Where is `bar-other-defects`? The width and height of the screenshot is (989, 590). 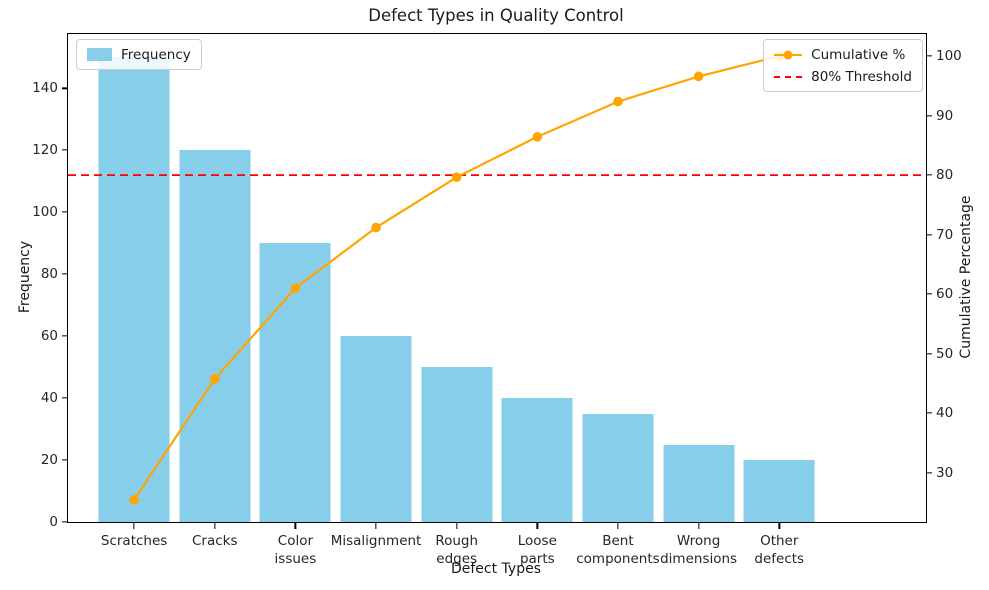 bar-other-defects is located at coordinates (779, 491).